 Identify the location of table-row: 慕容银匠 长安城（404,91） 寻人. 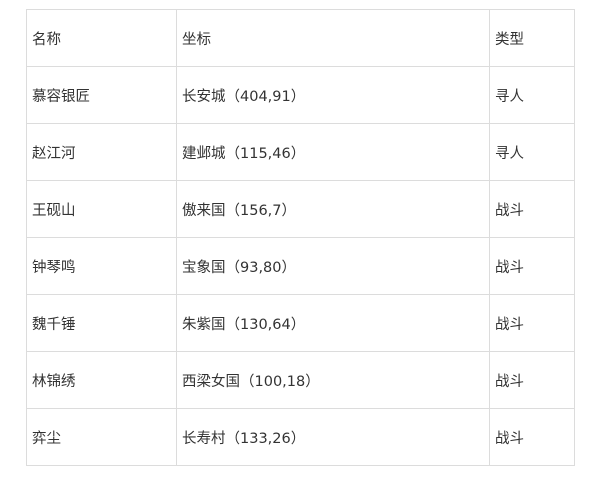
(300, 95).